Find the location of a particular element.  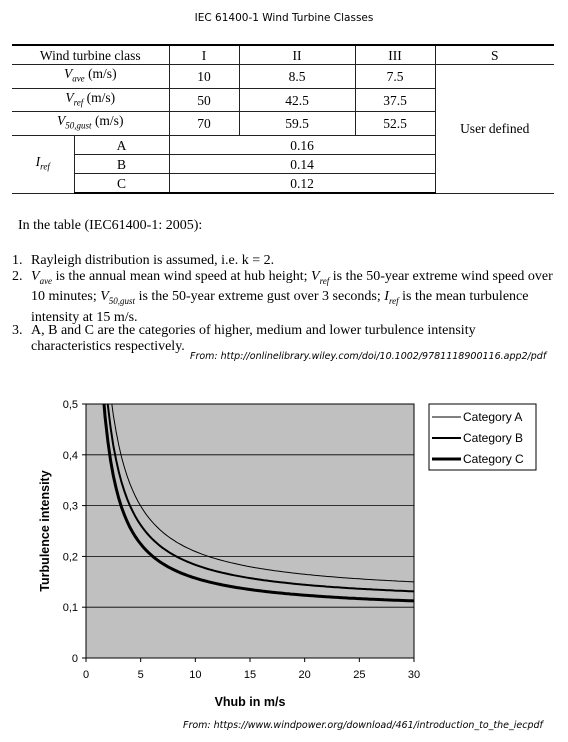

row-label-vref: Vref (m/s) is located at coordinates (91, 100).